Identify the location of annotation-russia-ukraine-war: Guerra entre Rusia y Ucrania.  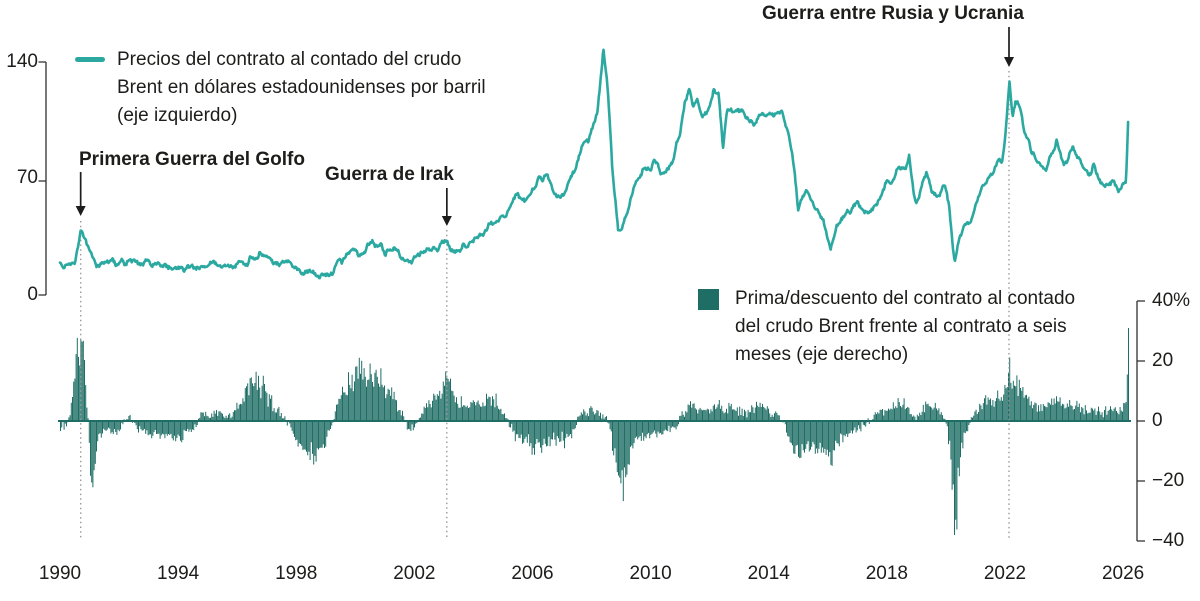
(893, 13).